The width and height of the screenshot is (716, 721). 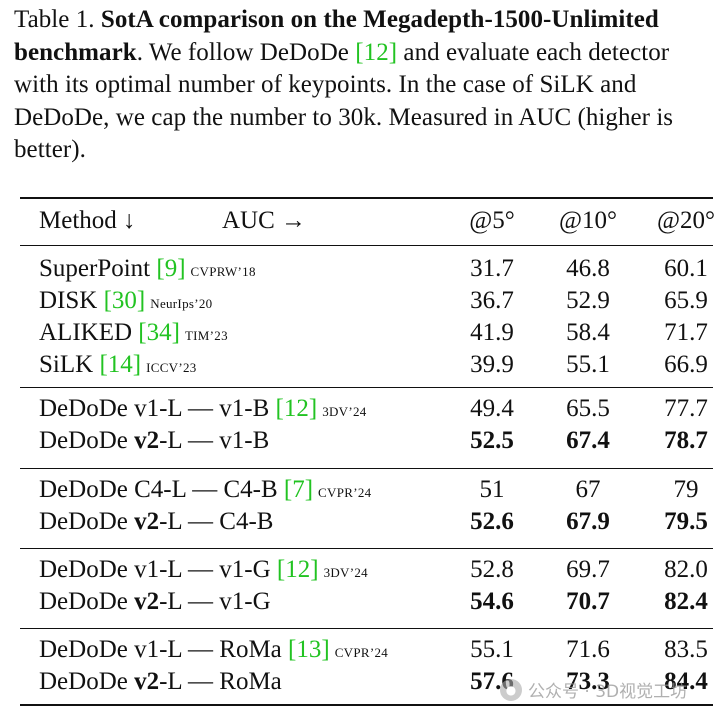 What do you see at coordinates (588, 268) in the screenshot?
I see `auc-10-cell: 46.8` at bounding box center [588, 268].